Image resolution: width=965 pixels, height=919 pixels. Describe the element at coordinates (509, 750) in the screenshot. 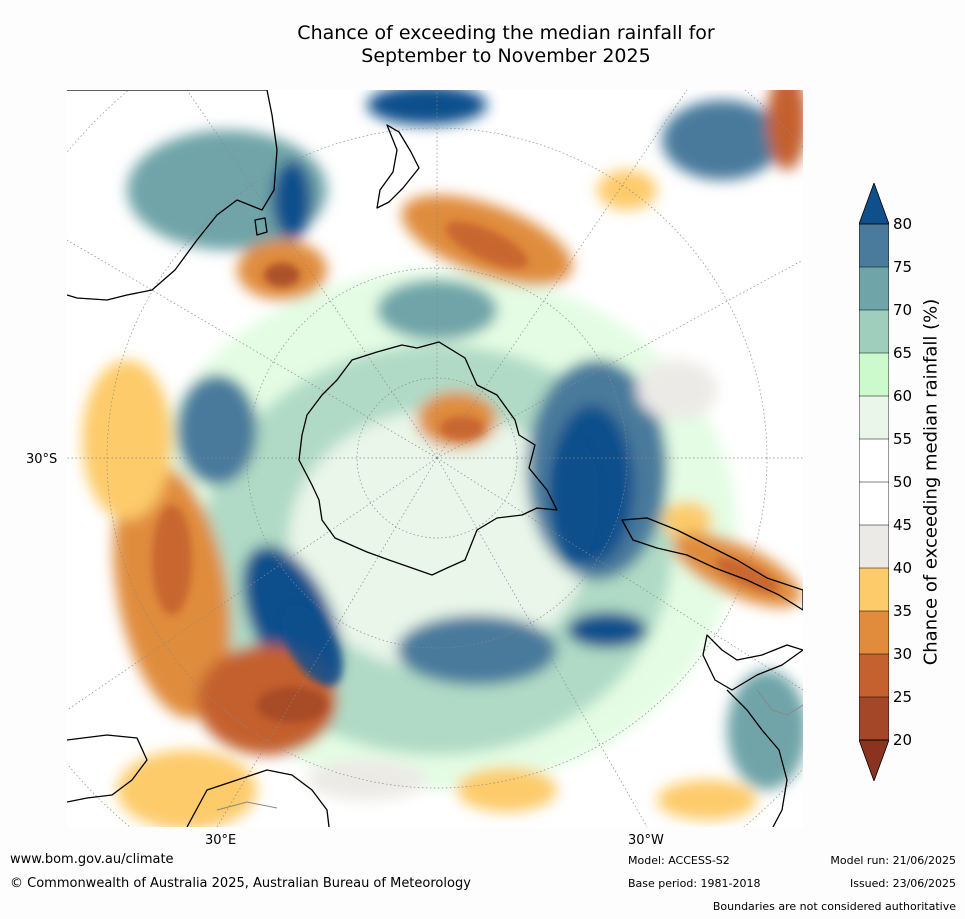

I see `boundaries` at that location.